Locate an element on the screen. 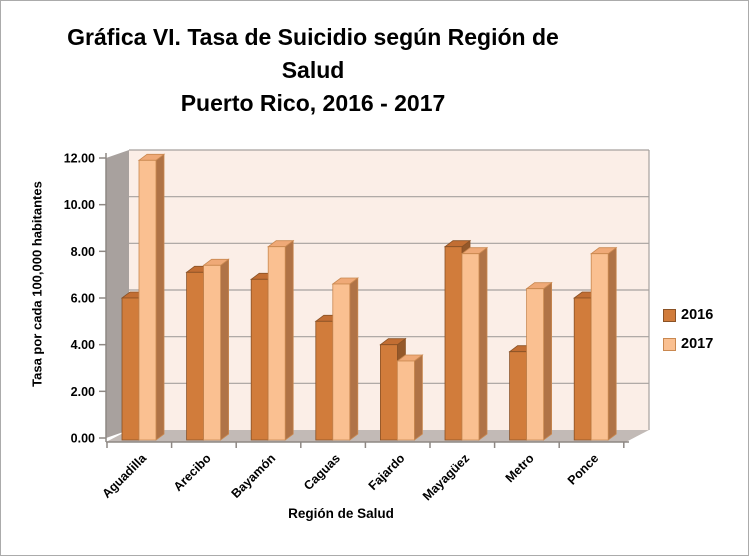 This screenshot has height=556, width=749. bar-2017-bayamon is located at coordinates (281, 340).